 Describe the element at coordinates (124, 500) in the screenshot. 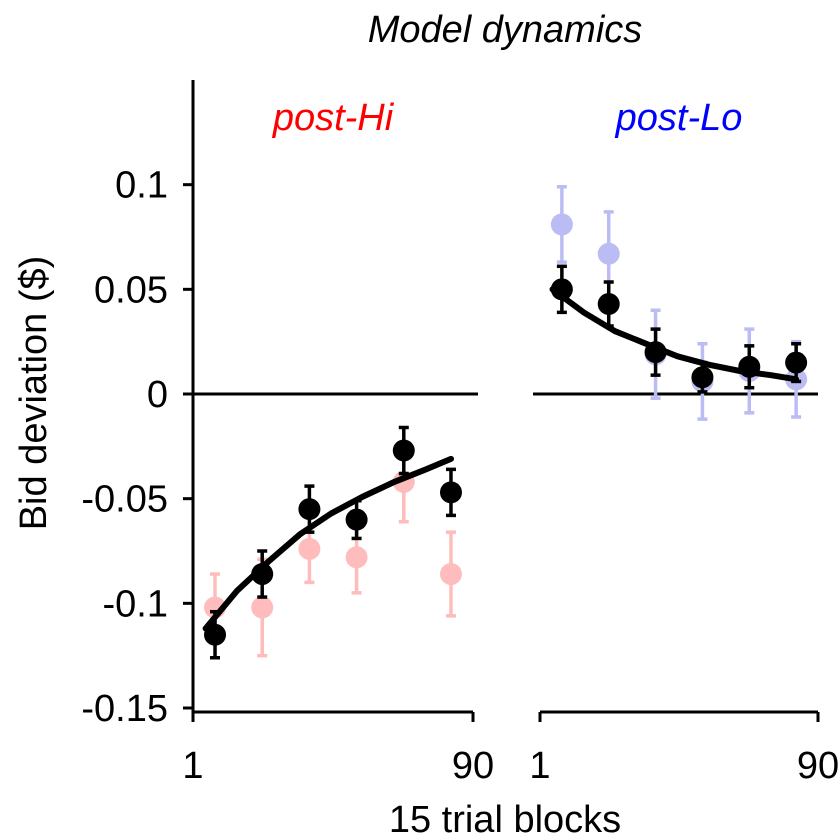

I see `y-tick-label: -0.05` at that location.